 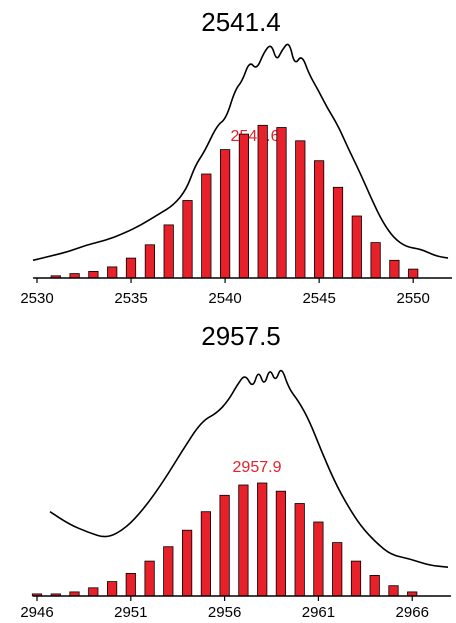 I want to click on x-tick-label: 2535, so click(x=130, y=298).